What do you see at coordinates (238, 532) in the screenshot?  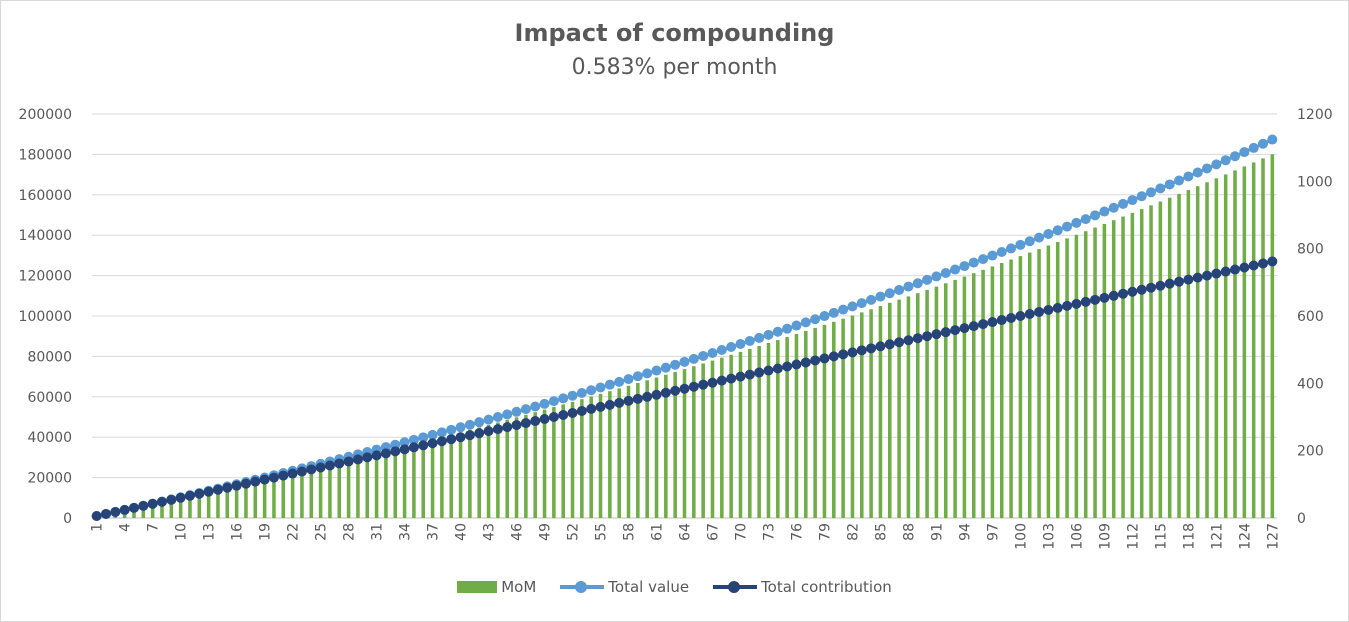 I see `x-tick-label: 16` at bounding box center [238, 532].